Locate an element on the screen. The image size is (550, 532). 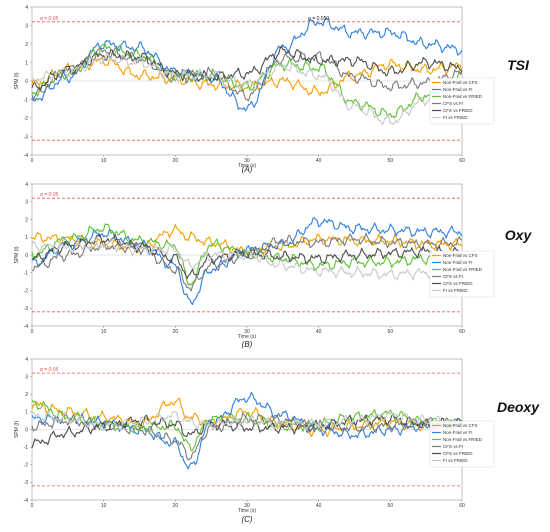
panel-title: TSI is located at coordinates (518, 65).